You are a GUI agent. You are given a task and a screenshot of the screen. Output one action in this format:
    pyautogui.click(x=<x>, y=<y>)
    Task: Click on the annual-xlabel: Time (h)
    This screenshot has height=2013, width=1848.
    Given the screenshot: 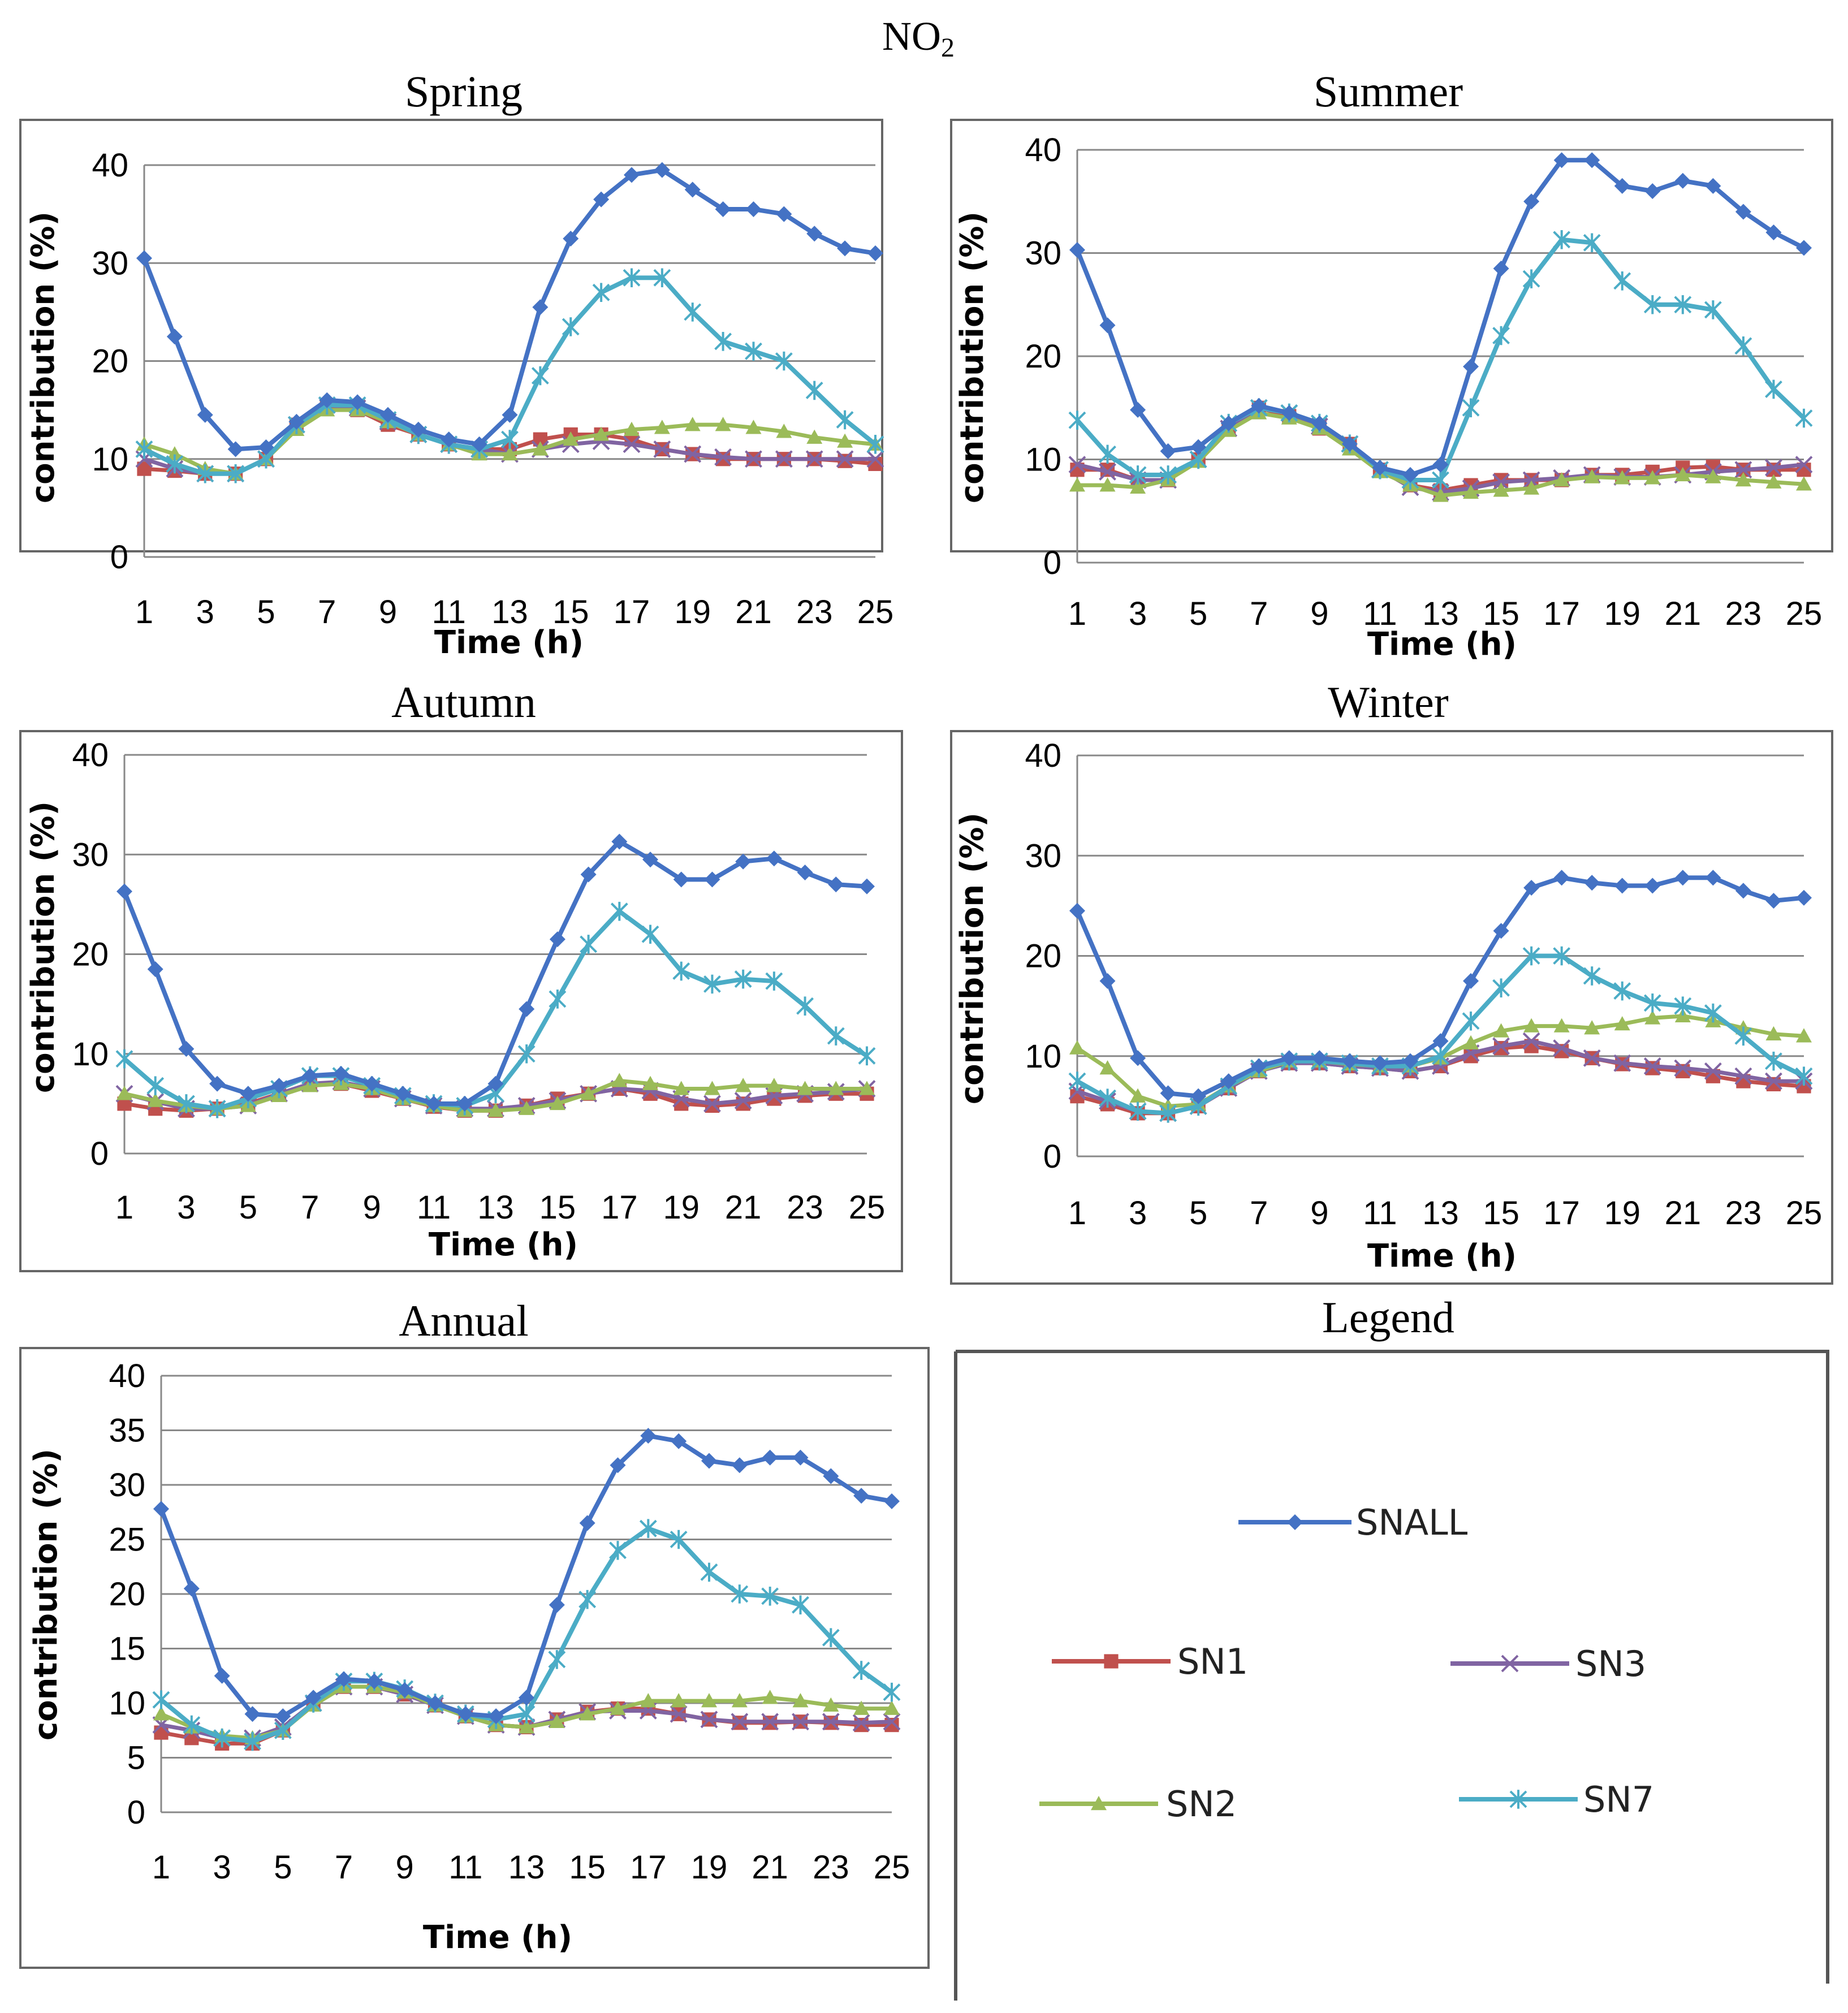 What is the action you would take?
    pyautogui.click(x=498, y=1938)
    